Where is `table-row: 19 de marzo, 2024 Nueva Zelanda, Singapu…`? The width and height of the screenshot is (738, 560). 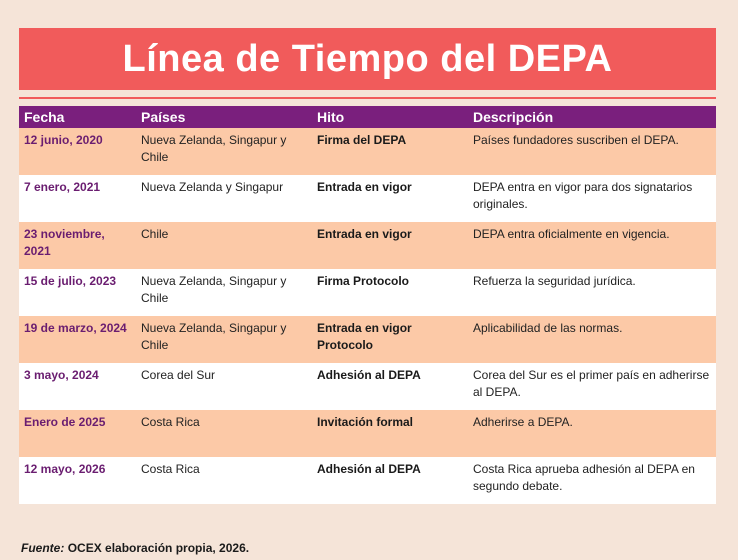 table-row: 19 de marzo, 2024 Nueva Zelanda, Singapu… is located at coordinates (367, 339).